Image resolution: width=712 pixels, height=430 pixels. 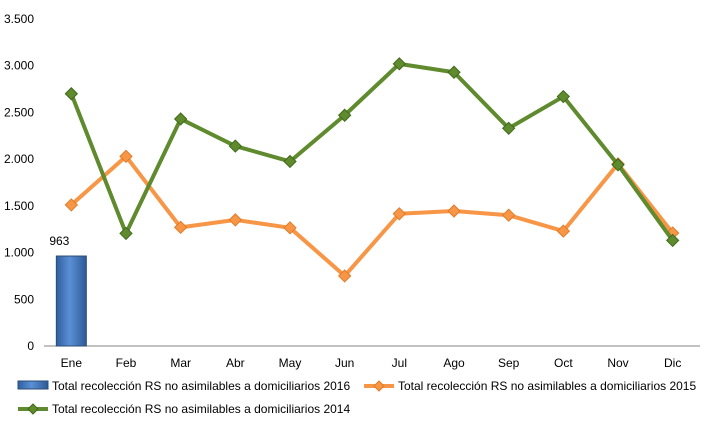 What do you see at coordinates (290, 363) in the screenshot?
I see `x-tick-label: May` at bounding box center [290, 363].